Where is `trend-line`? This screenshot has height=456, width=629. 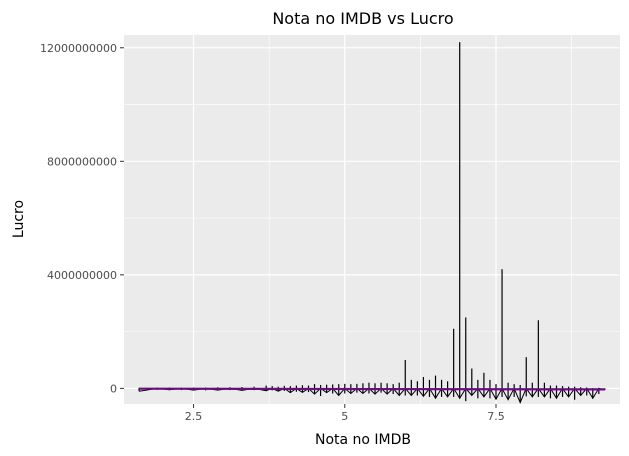 trend-line is located at coordinates (372, 389).